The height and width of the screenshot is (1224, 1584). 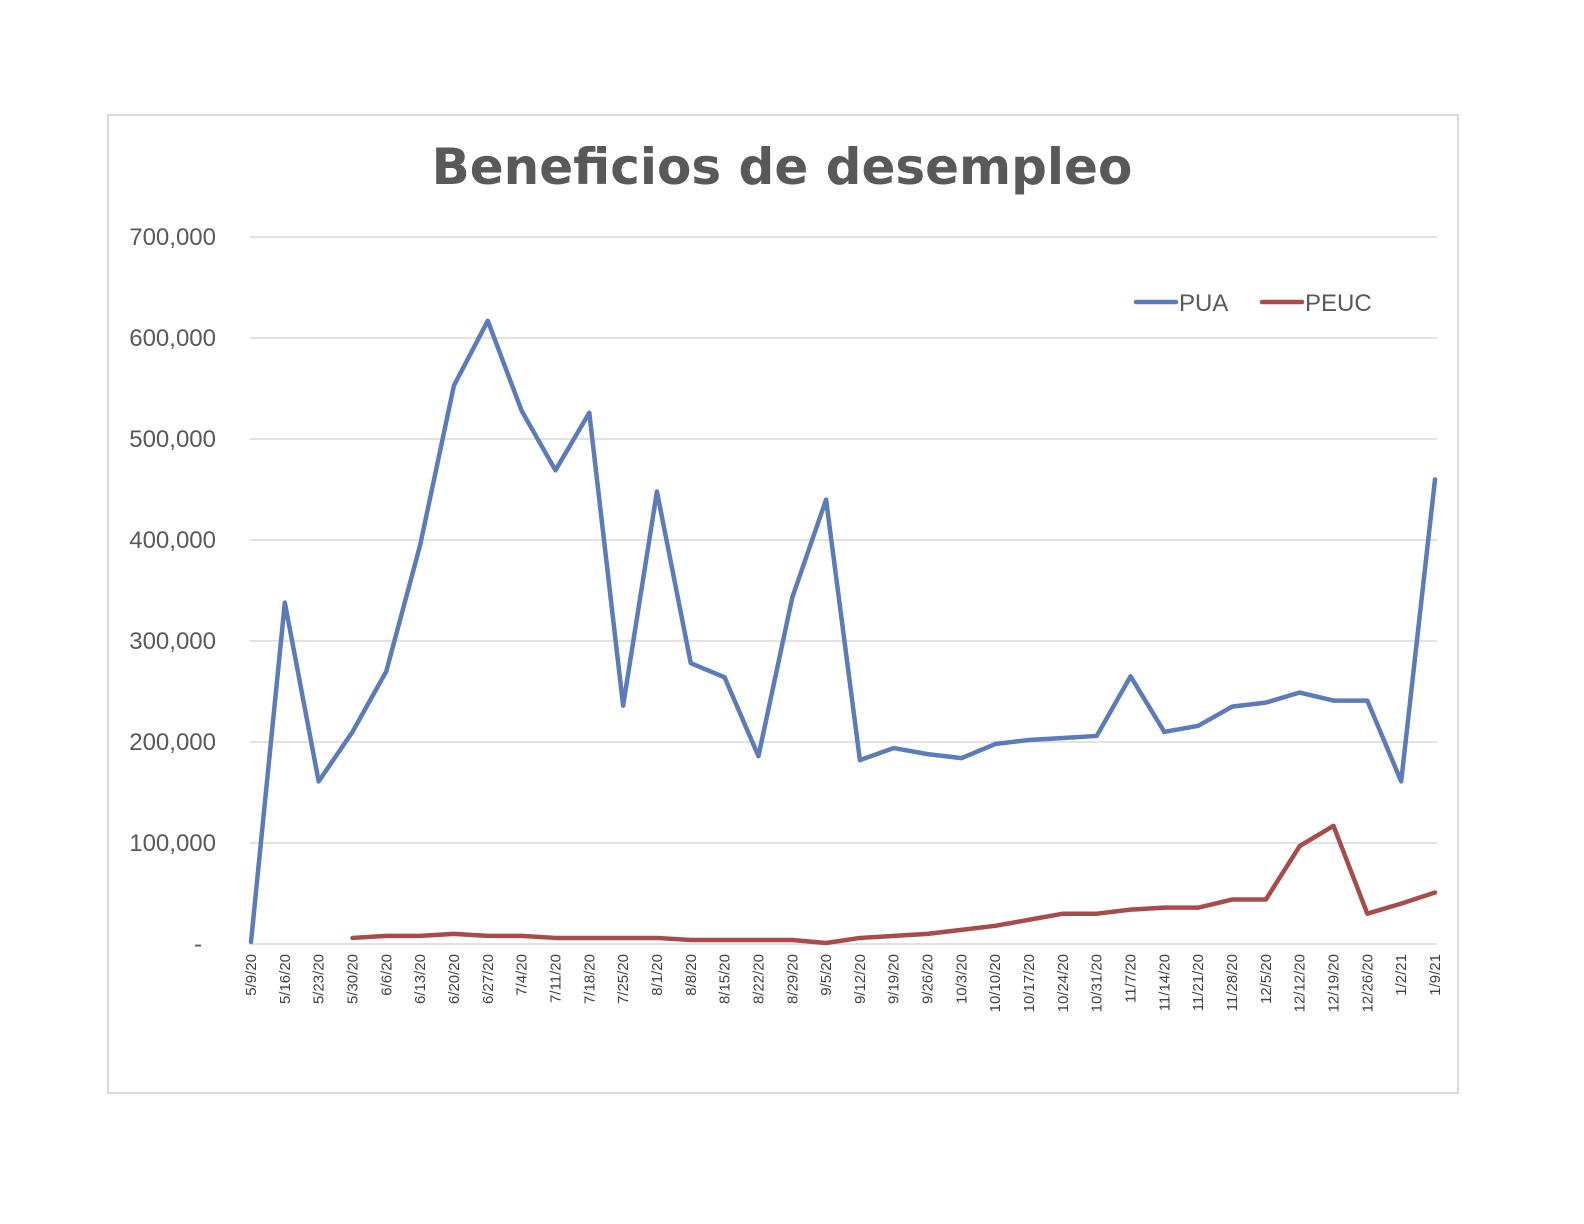 I want to click on x-tick-label: 6/13/20, so click(x=420, y=979).